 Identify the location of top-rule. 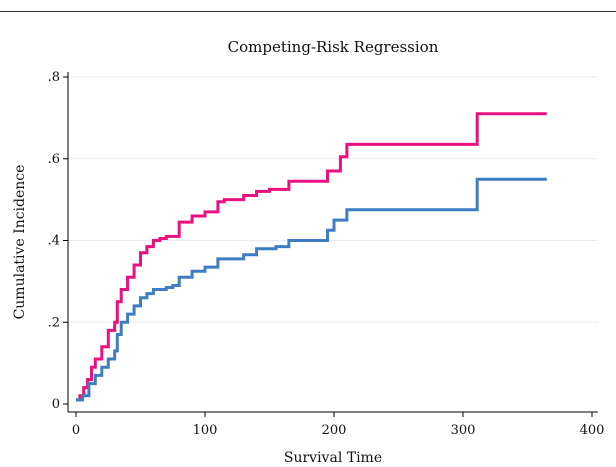
(308, 11).